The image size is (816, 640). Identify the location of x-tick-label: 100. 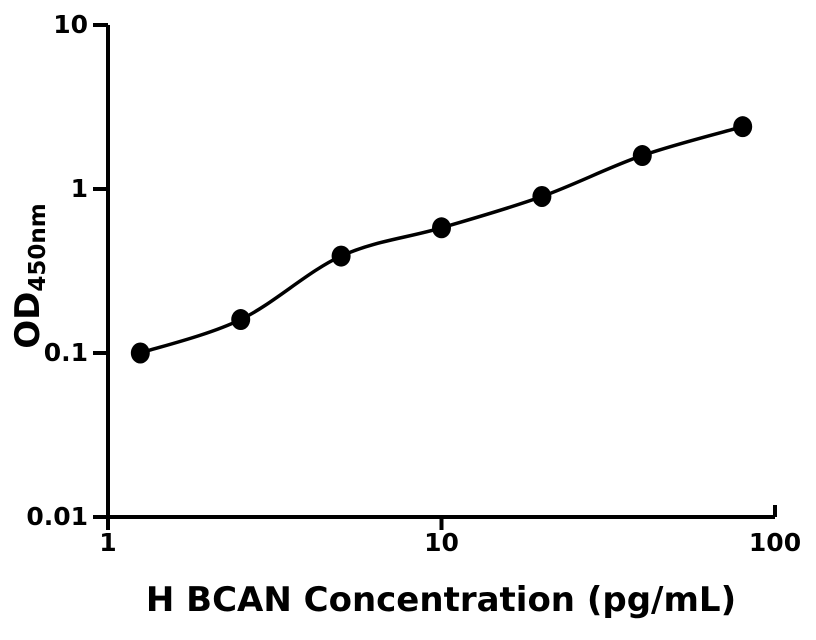
(775, 542).